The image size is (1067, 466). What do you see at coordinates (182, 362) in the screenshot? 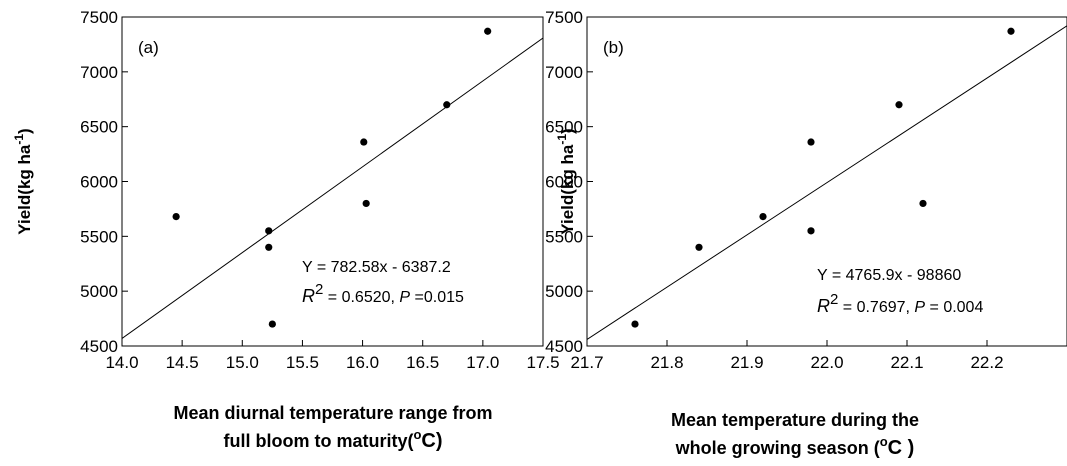
I see `x-tick-label: 14.5` at bounding box center [182, 362].